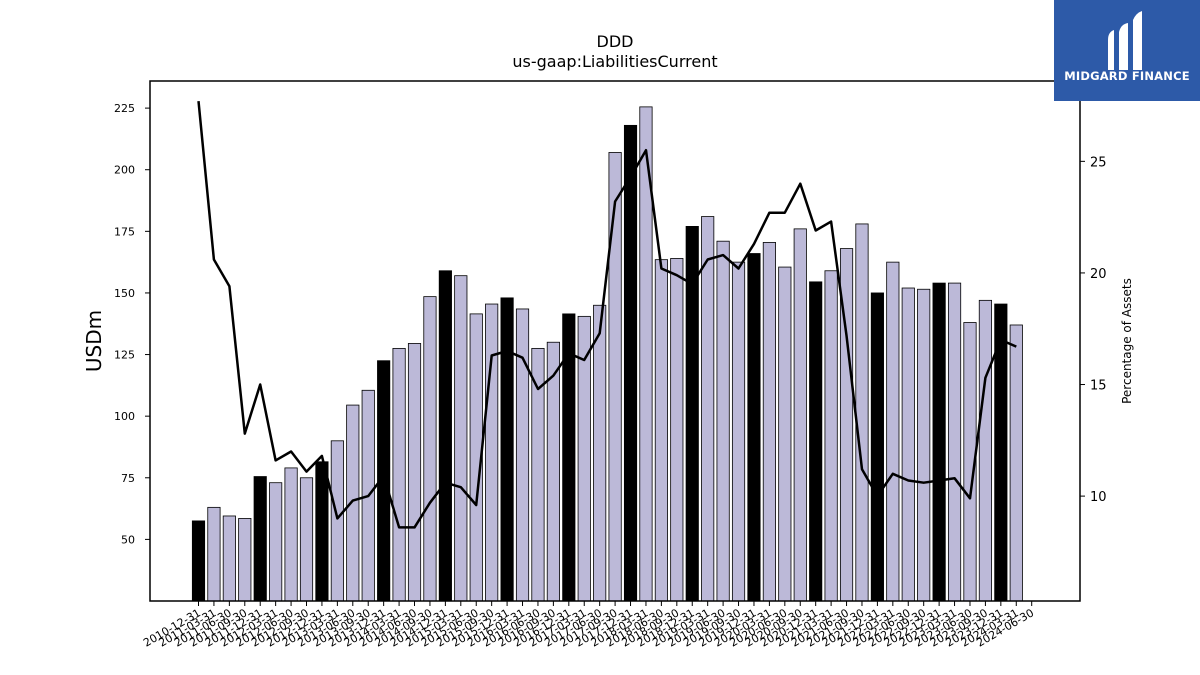 This screenshot has height=675, width=1200. I want to click on y-tick-label-75: 75, so click(128, 478).